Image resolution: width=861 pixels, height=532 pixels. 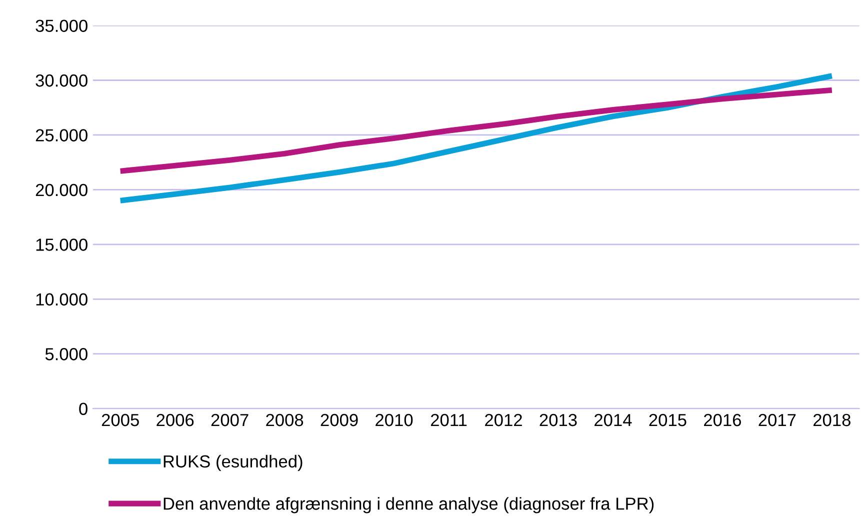 I want to click on x-tick-label: 2014, so click(x=613, y=420).